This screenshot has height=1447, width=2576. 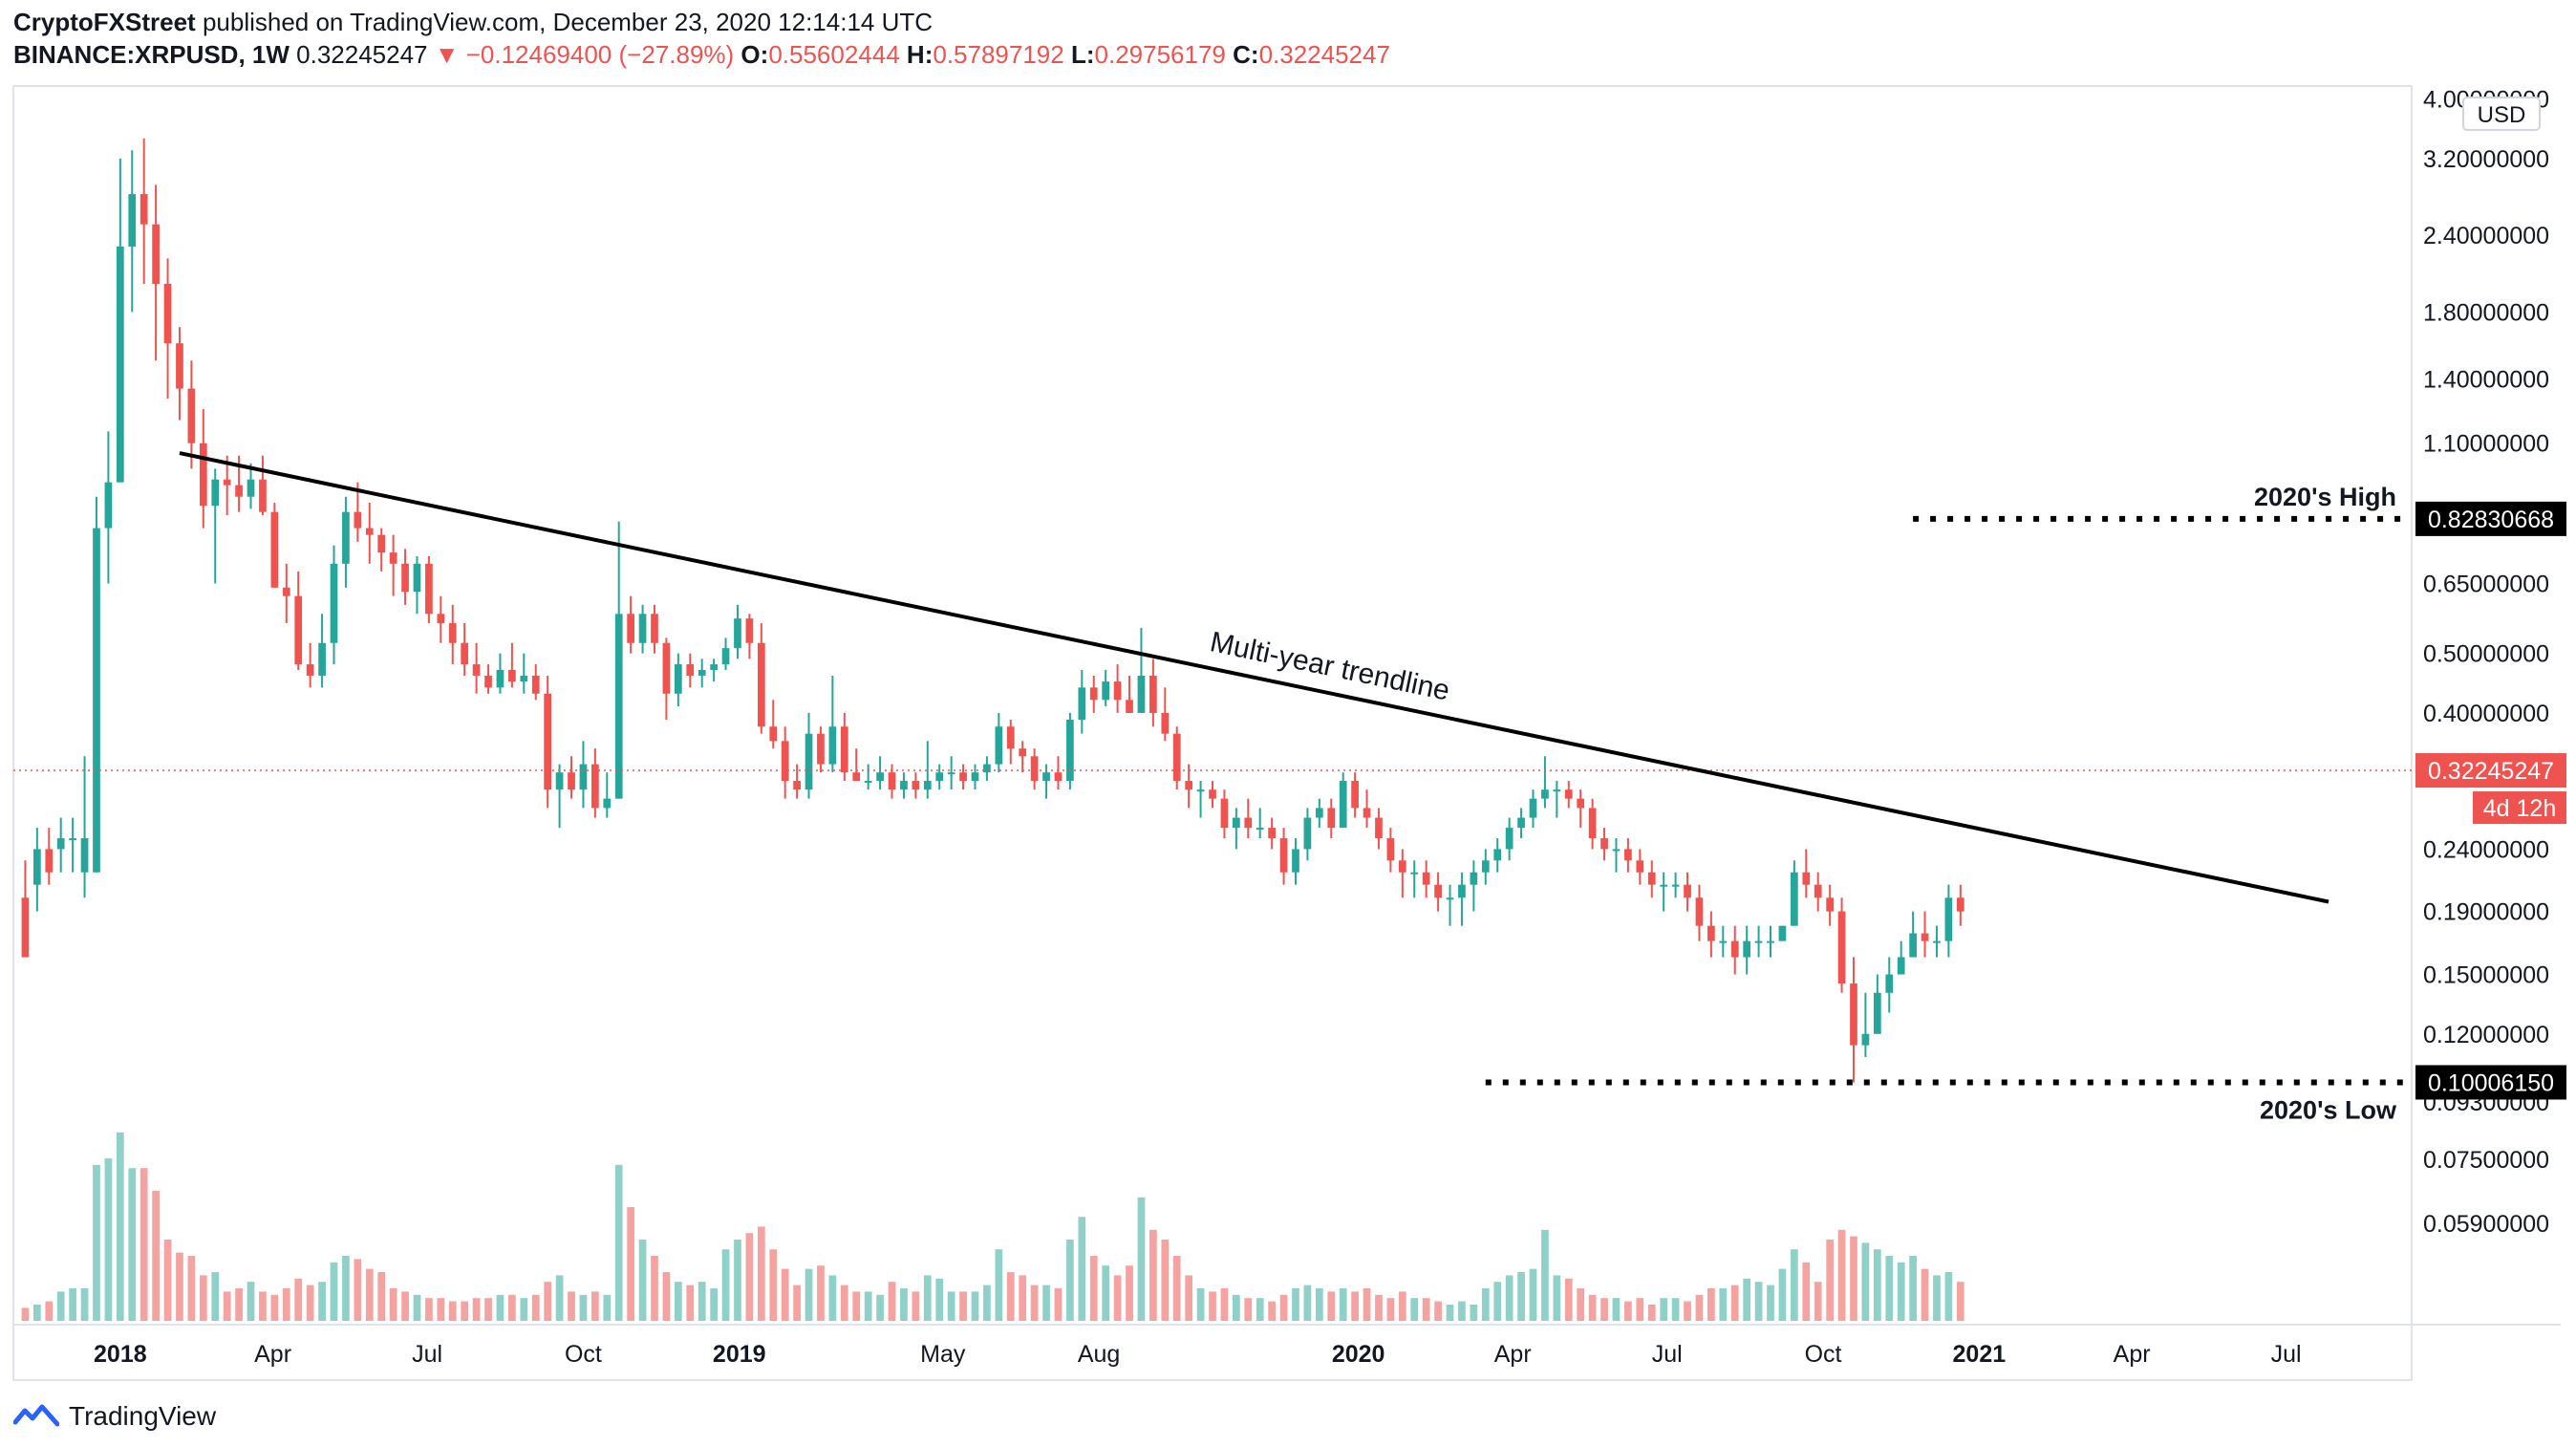 What do you see at coordinates (143, 1416) in the screenshot?
I see `tradingview-brand: TradingView` at bounding box center [143, 1416].